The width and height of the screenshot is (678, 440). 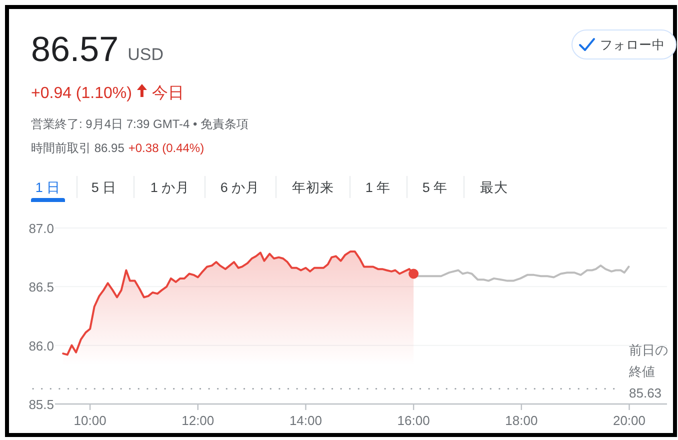 What do you see at coordinates (629, 420) in the screenshot?
I see `xtick: 20:00` at bounding box center [629, 420].